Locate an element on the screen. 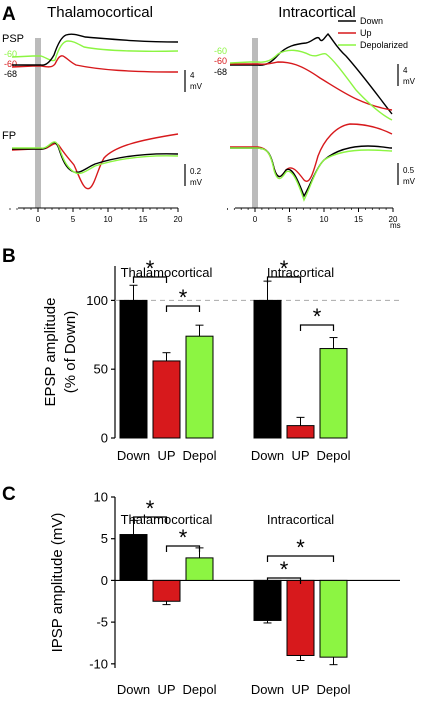  time-tick-label-right: 0 is located at coordinates (255, 219).